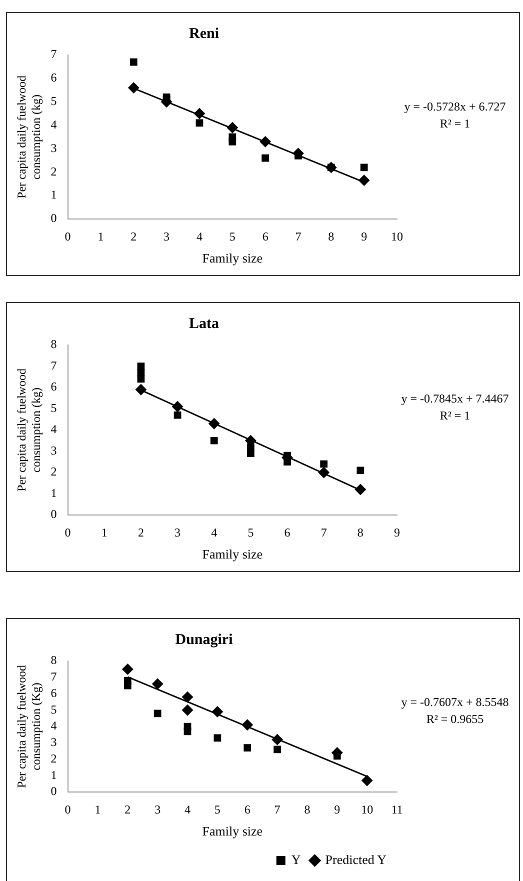  Describe the element at coordinates (204, 640) in the screenshot. I see `chart-title: Dunagiri` at that location.